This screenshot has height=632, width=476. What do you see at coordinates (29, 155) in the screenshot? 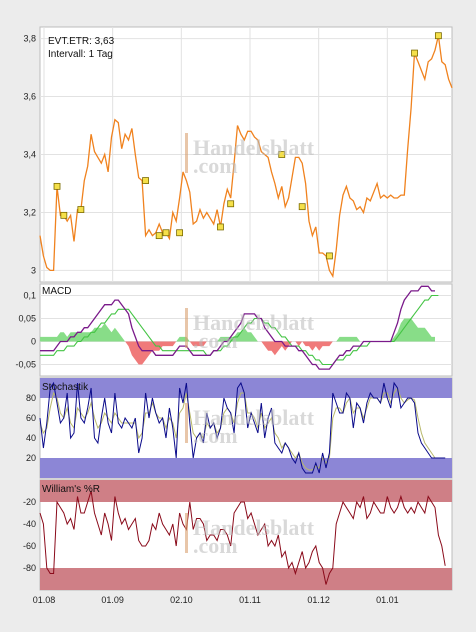
I see `y-tick-label: 3,4` at bounding box center [29, 155].